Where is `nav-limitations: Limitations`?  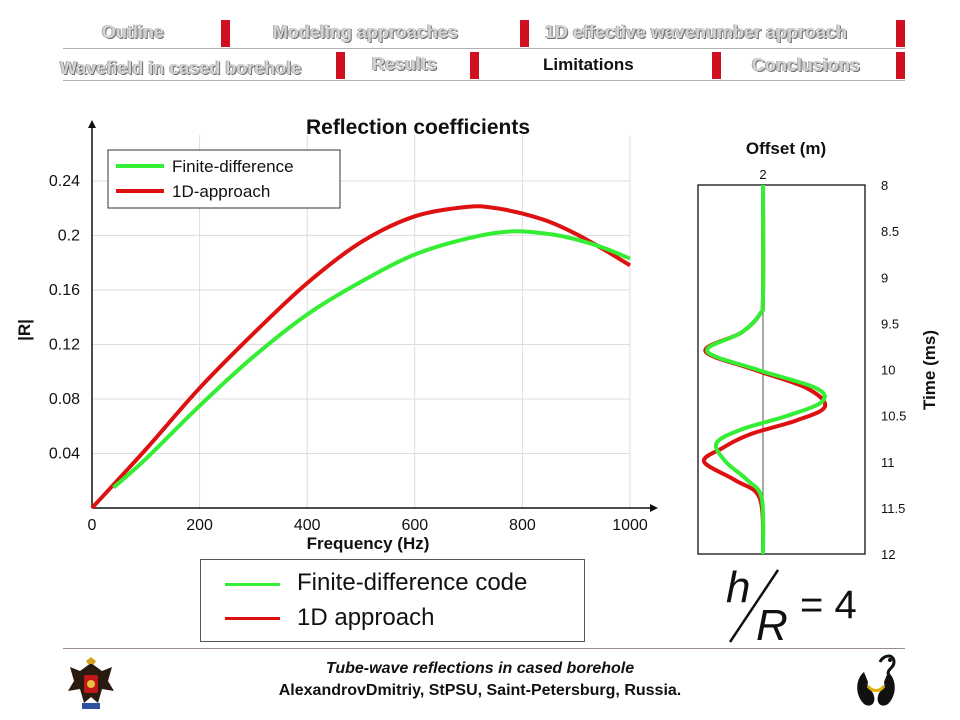
nav-limitations: Limitations is located at coordinates (588, 64).